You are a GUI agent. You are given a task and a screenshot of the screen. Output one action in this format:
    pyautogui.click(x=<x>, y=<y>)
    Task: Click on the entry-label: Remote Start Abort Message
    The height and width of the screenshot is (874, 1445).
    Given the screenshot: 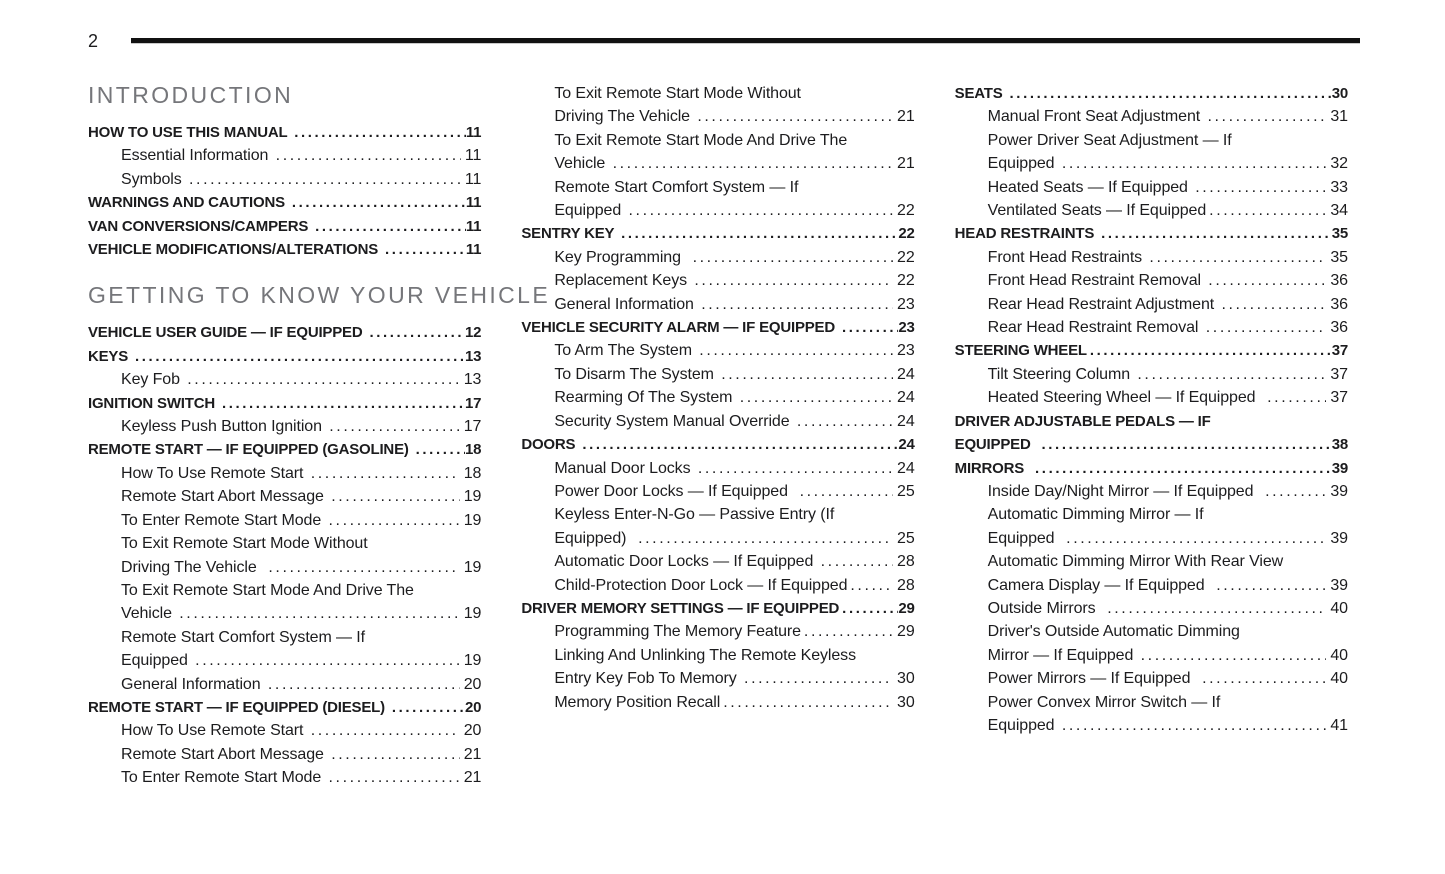 What is the action you would take?
    pyautogui.click(x=225, y=497)
    